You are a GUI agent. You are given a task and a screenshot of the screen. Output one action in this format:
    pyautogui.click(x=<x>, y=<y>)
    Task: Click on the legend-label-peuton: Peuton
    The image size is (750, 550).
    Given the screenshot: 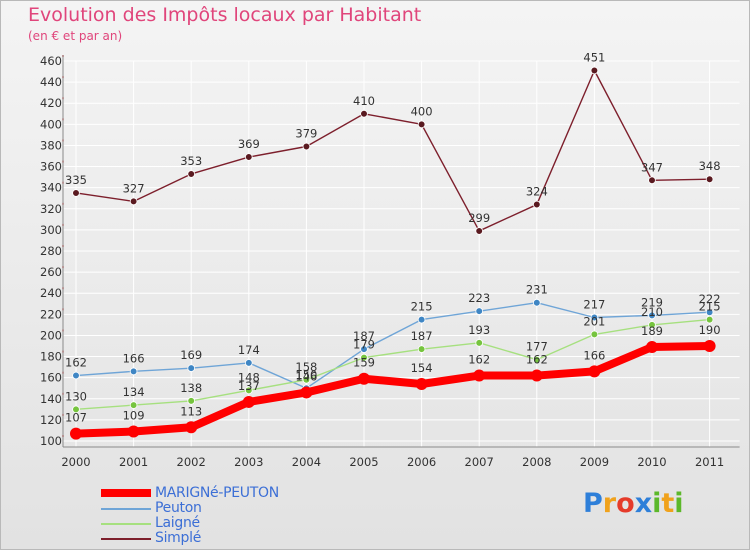 What is the action you would take?
    pyautogui.click(x=178, y=508)
    